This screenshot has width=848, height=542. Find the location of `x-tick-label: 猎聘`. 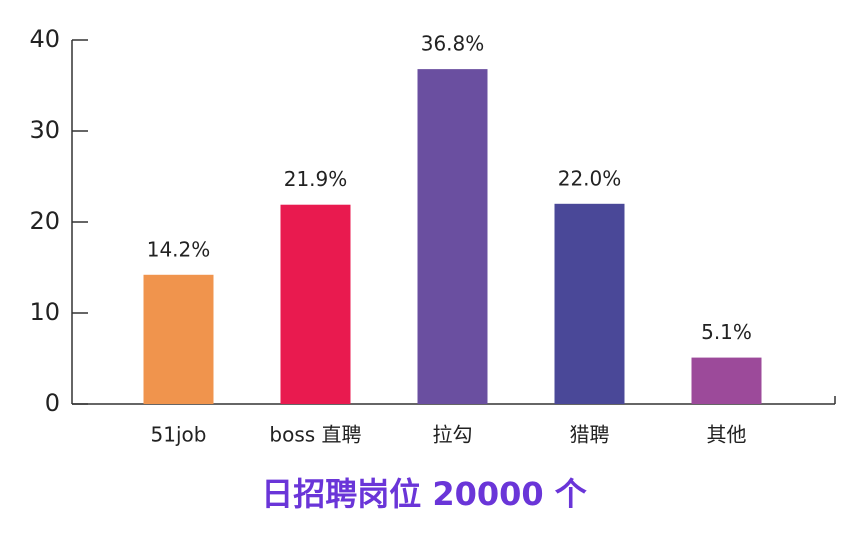

x-tick-label: 猎聘 is located at coordinates (590, 435).